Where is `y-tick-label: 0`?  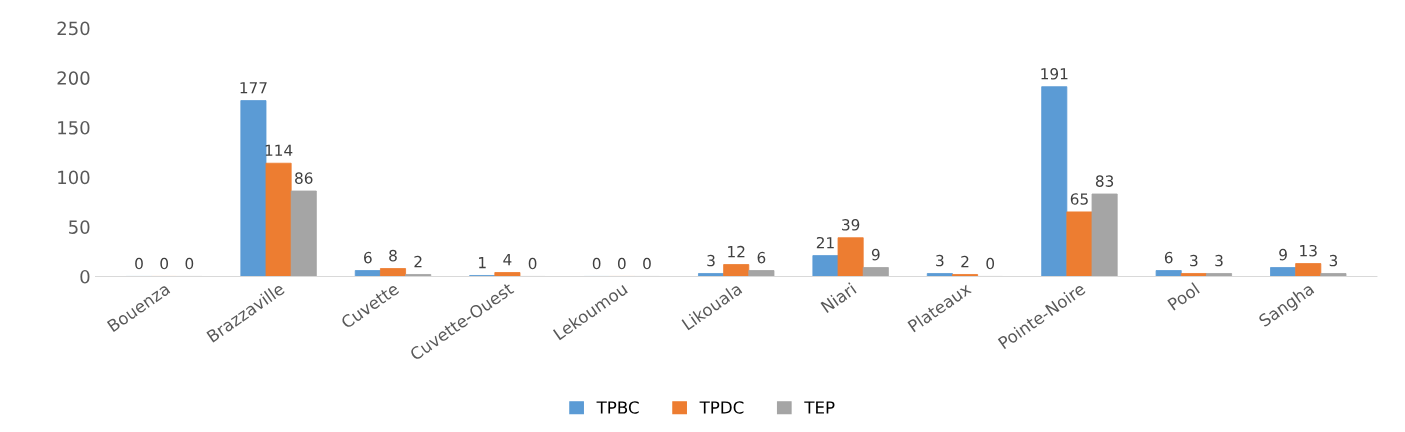
y-tick-label: 0 is located at coordinates (85, 276).